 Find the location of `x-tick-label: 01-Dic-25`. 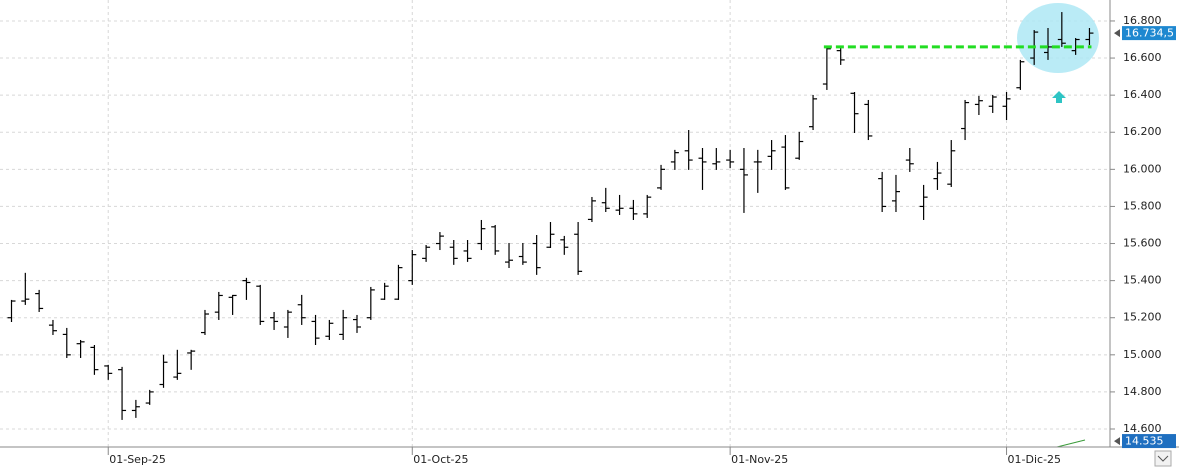

x-tick-label: 01-Dic-25 is located at coordinates (1035, 459).